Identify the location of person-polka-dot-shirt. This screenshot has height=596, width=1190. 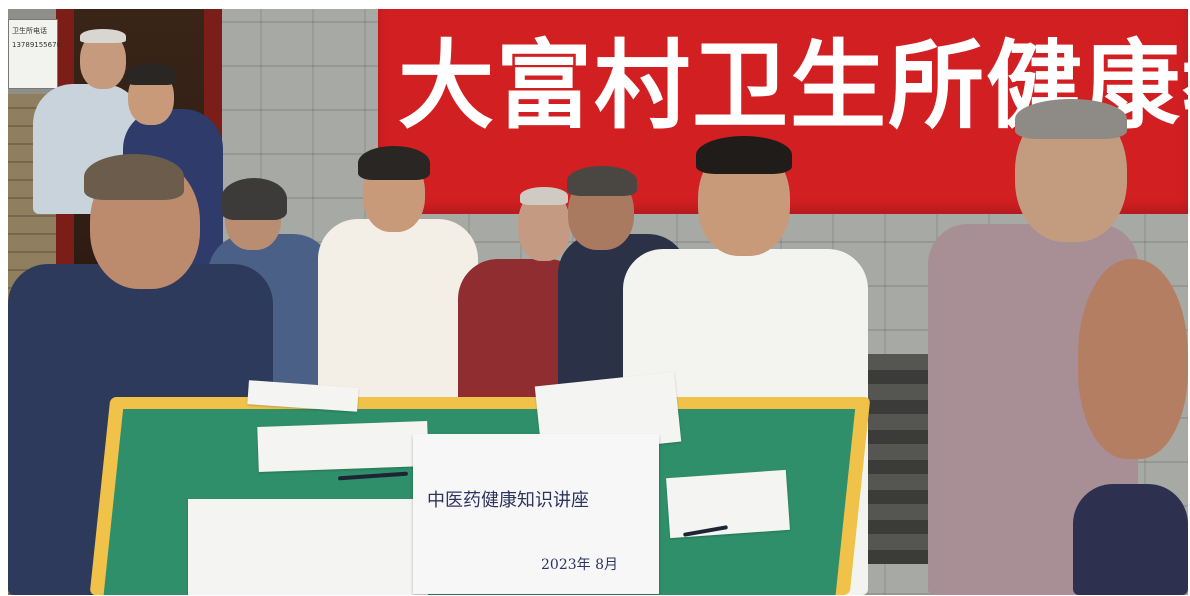
(395, 274).